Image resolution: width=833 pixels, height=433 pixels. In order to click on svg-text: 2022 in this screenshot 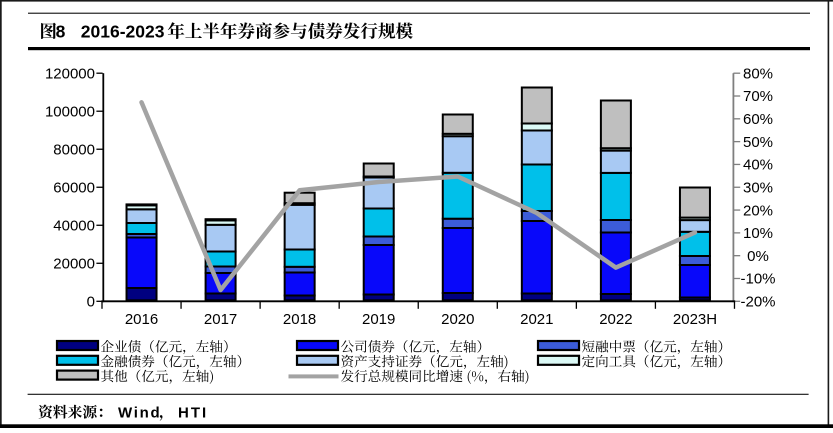, I will do `click(615, 319)`.